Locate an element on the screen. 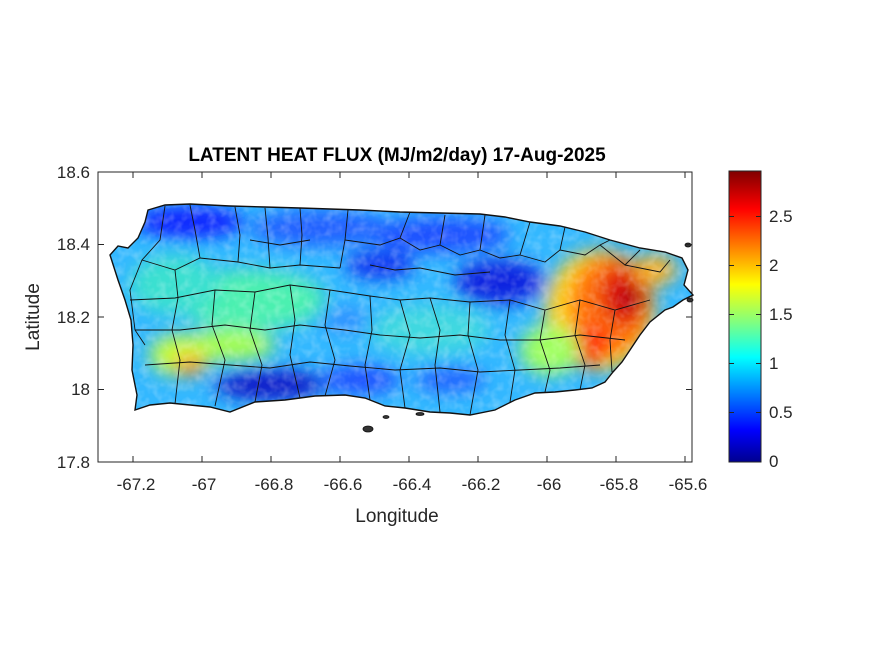 The width and height of the screenshot is (875, 656). y-tick-label: 18.4 is located at coordinates (73, 244).